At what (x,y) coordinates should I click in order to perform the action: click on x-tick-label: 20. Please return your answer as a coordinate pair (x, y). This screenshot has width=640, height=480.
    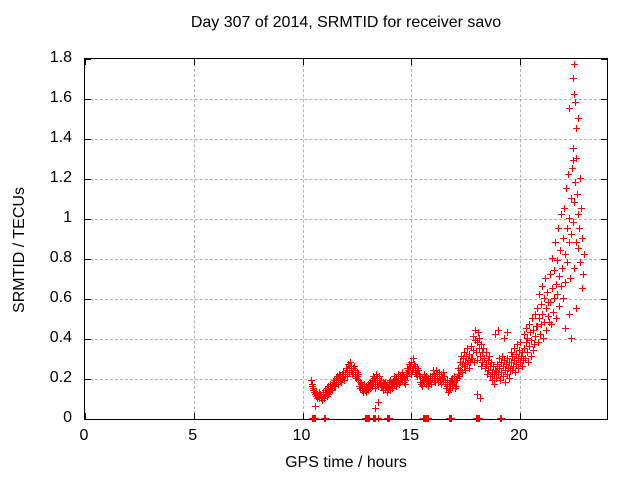
    Looking at the image, I should click on (519, 435).